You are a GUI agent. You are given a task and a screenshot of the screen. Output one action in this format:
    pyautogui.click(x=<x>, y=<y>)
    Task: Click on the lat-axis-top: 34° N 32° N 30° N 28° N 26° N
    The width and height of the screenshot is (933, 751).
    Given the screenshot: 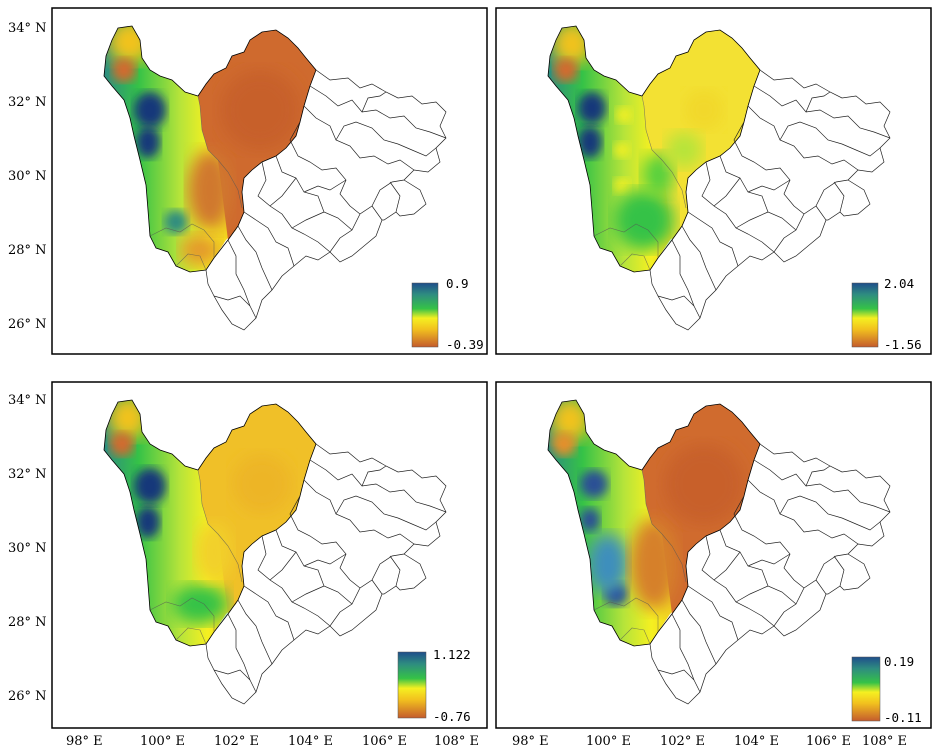 What is the action you would take?
    pyautogui.click(x=27, y=176)
    